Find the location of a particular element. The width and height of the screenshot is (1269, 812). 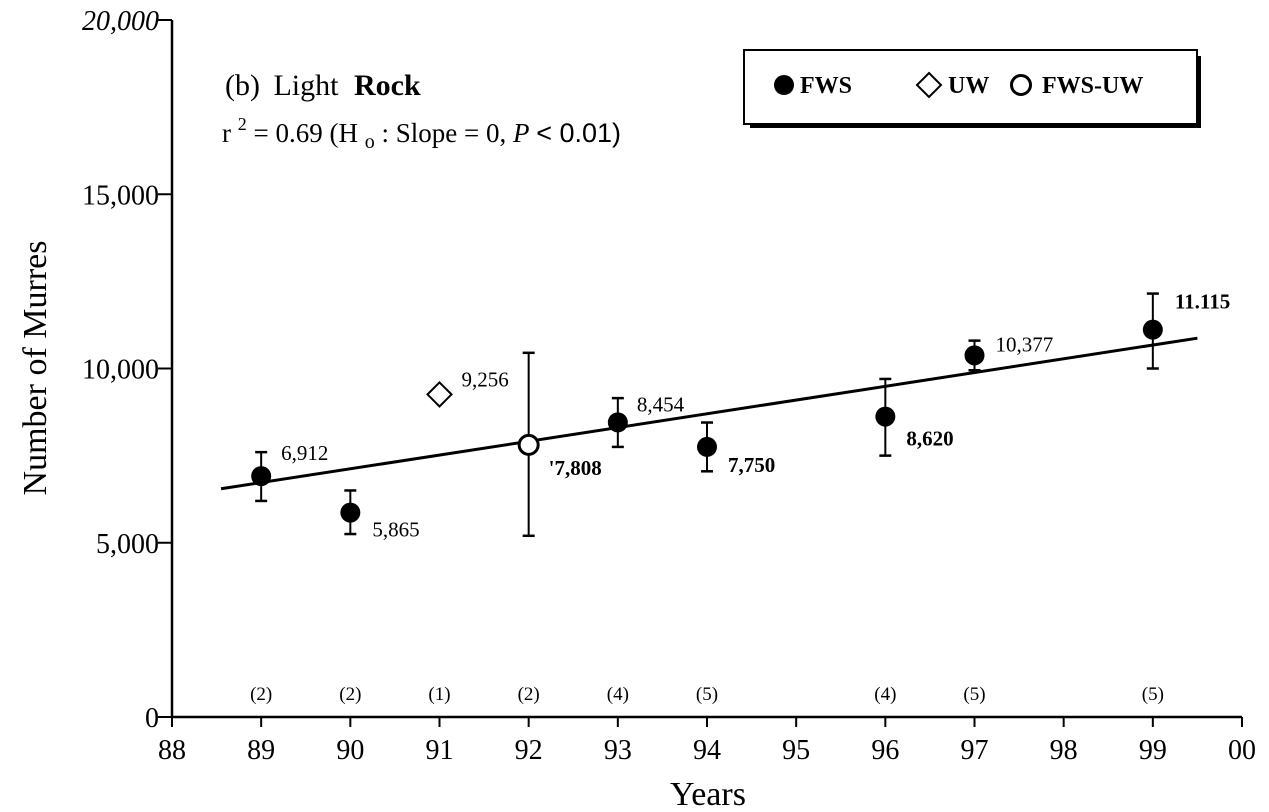

slope-text: : Slope = 0, is located at coordinates (446, 133).